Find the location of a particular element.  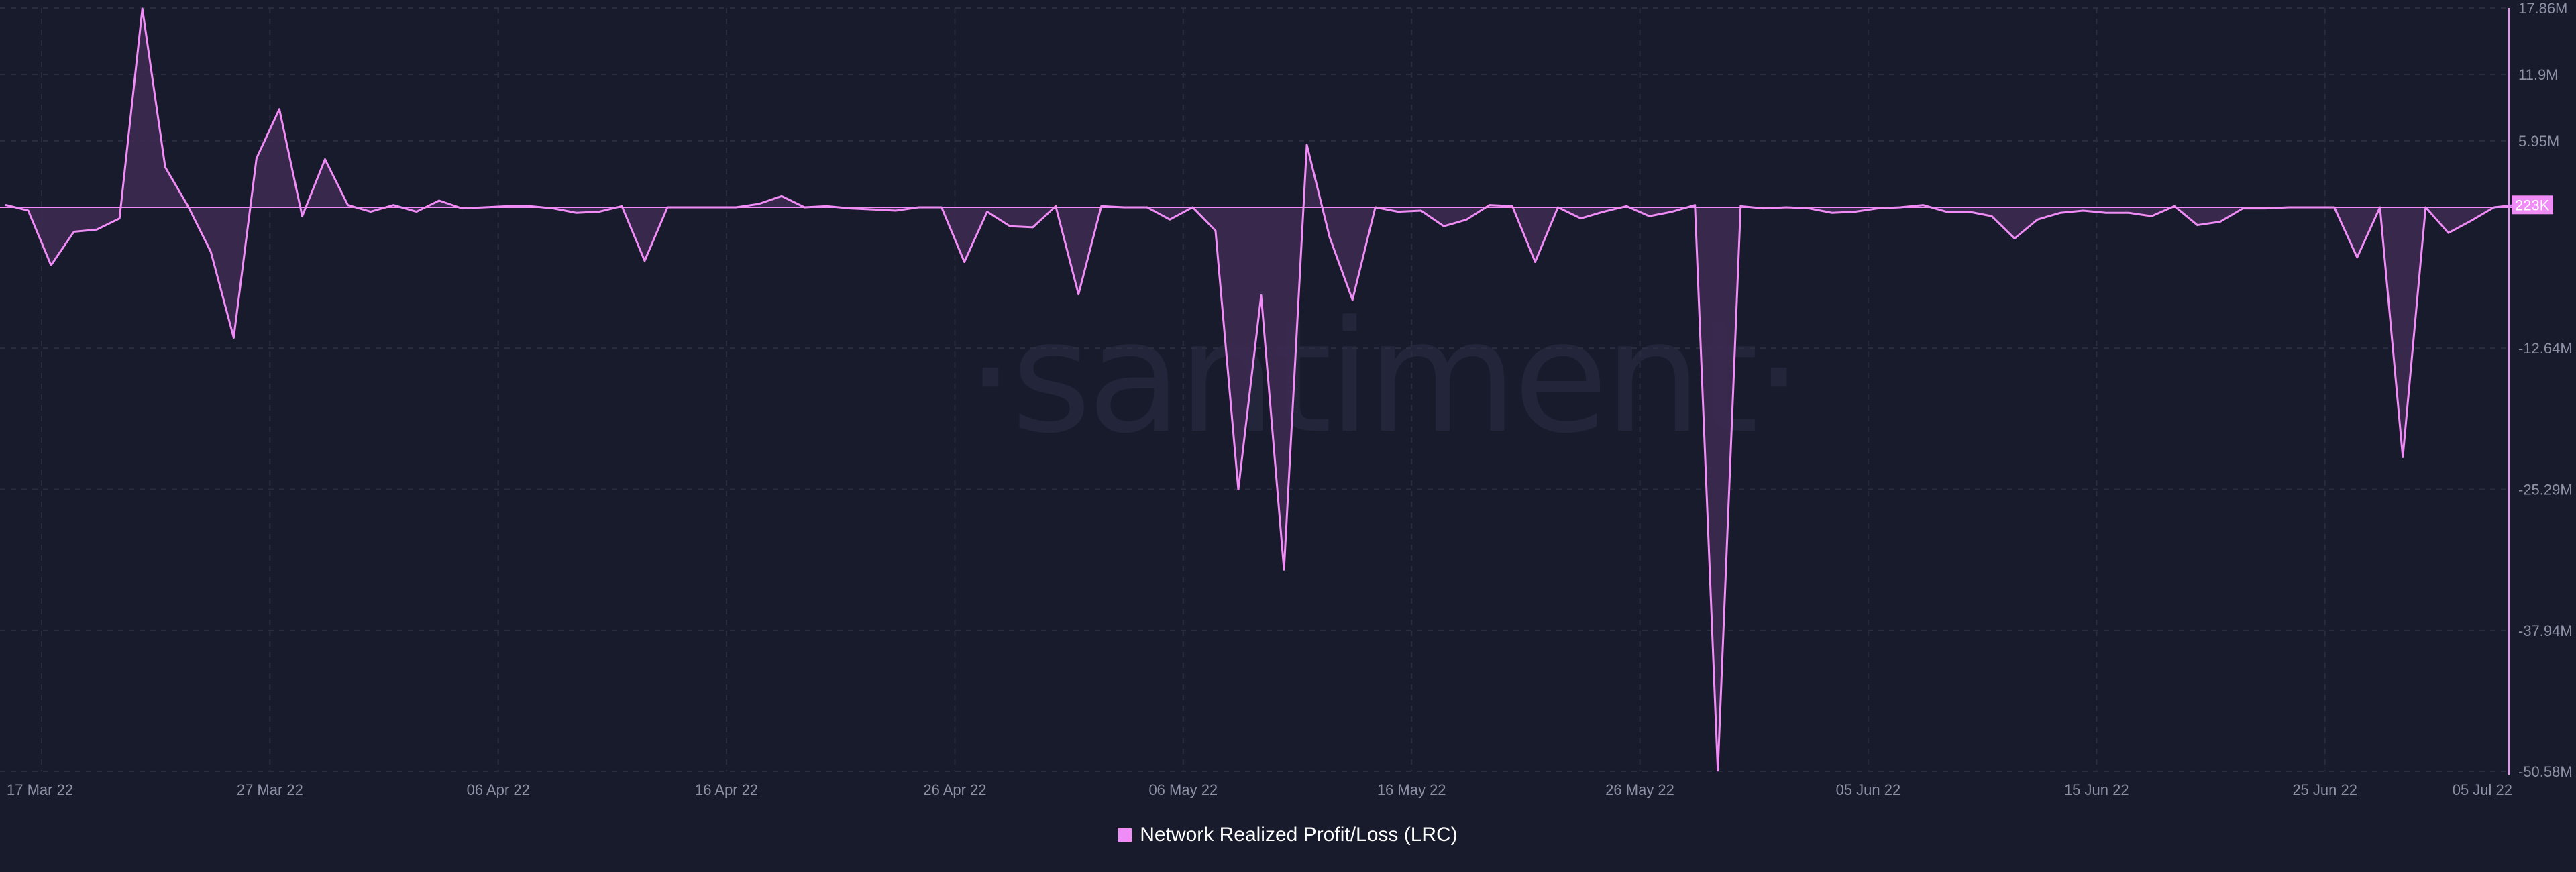

y-tick-label: -25.29M is located at coordinates (2545, 489).